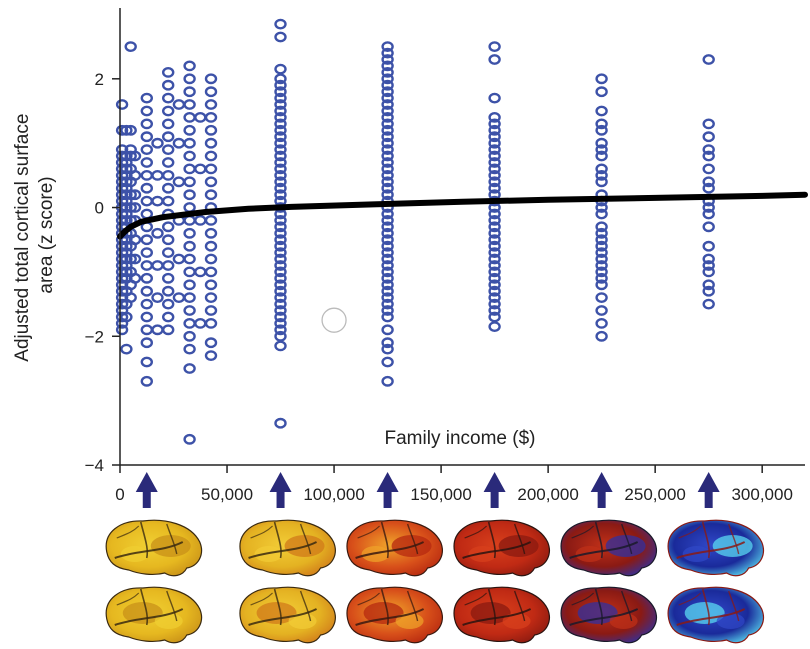 This screenshot has height=649, width=810. What do you see at coordinates (601, 490) in the screenshot?
I see `arrow-up-icon` at bounding box center [601, 490].